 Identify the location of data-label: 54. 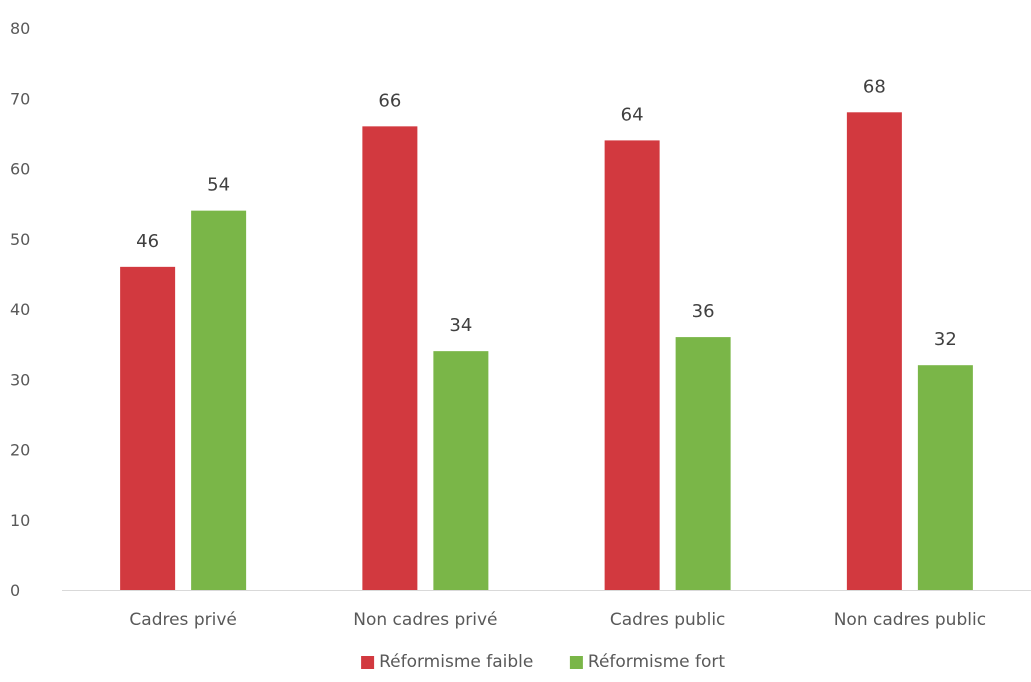
(218, 185).